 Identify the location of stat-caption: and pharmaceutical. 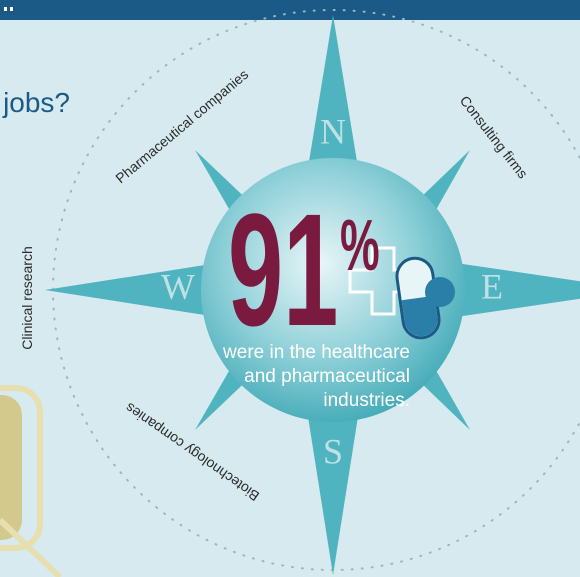
(327, 376).